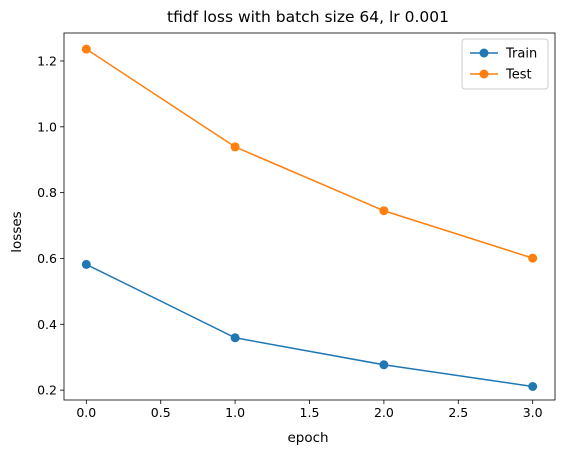  What do you see at coordinates (484, 53) in the screenshot?
I see `legend-marker-train` at bounding box center [484, 53].